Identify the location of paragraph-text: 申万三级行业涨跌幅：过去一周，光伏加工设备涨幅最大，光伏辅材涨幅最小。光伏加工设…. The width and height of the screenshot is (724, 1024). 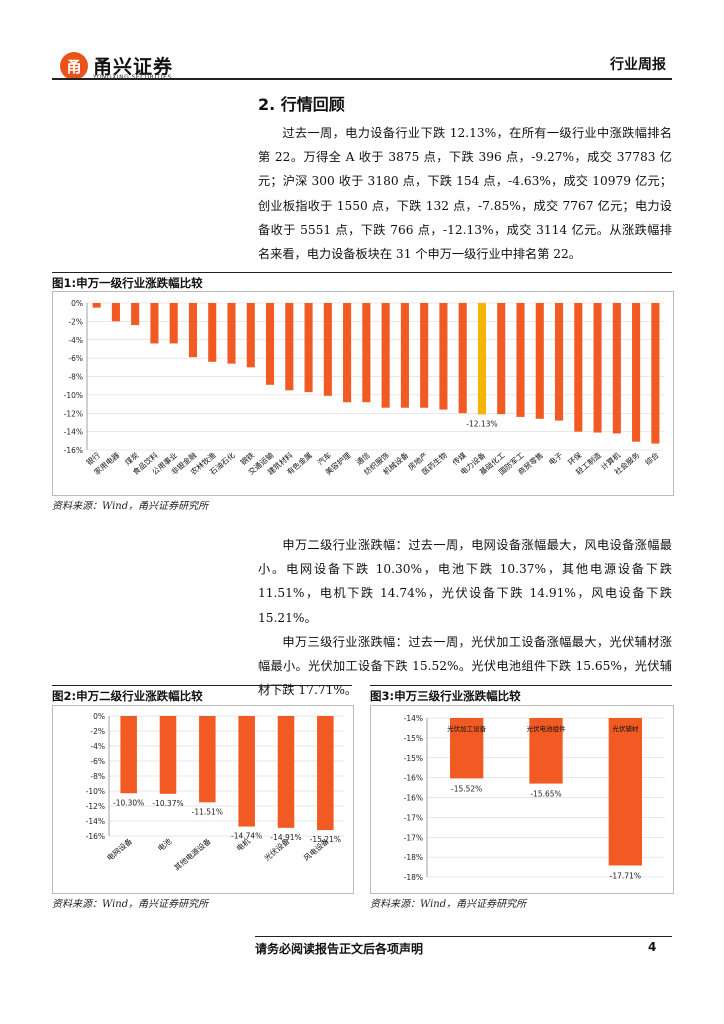
(465, 666).